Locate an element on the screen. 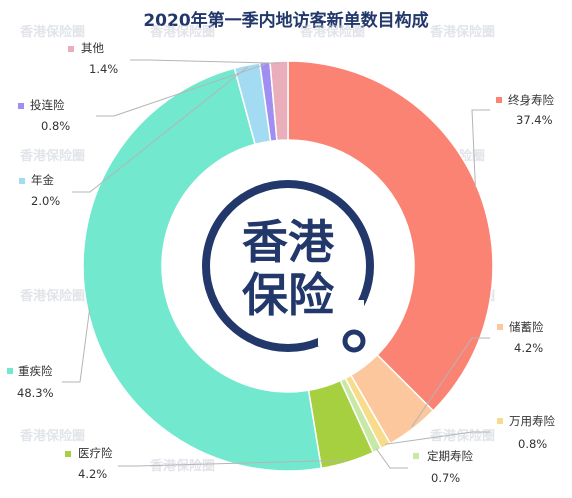 The height and width of the screenshot is (498, 572). chart-title: 2020年第一季内地访客新单数目构成 is located at coordinates (286, 21).